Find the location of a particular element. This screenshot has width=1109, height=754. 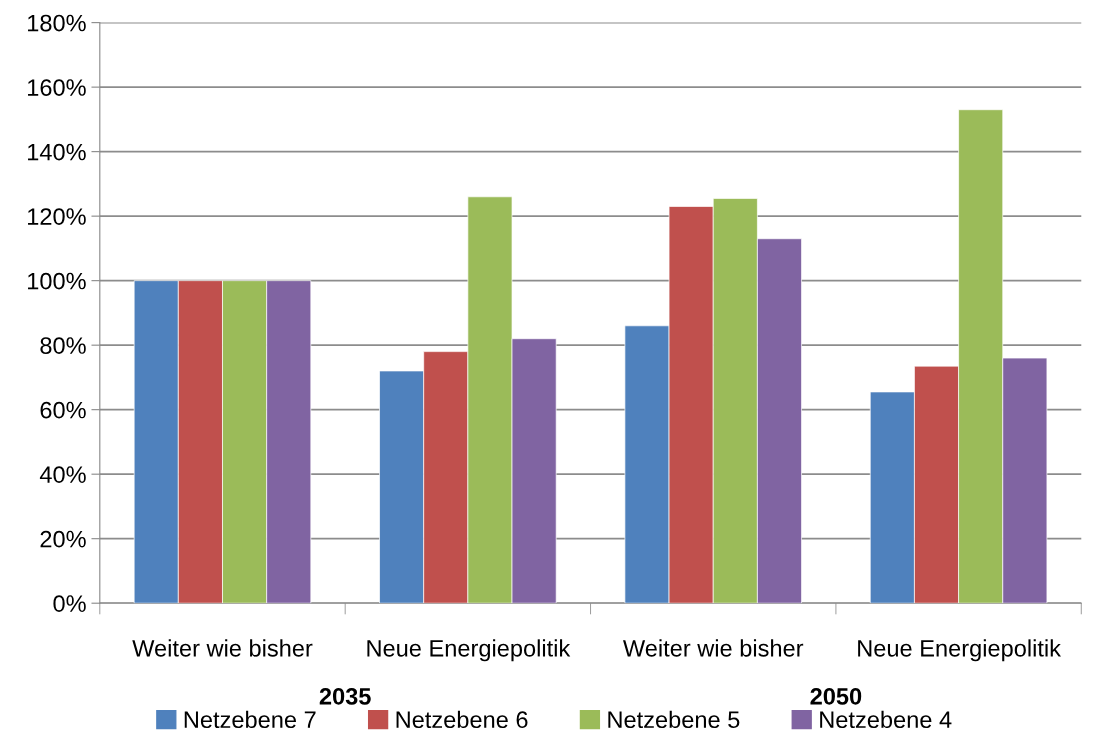

y-tick-label: 160% is located at coordinates (57, 87).